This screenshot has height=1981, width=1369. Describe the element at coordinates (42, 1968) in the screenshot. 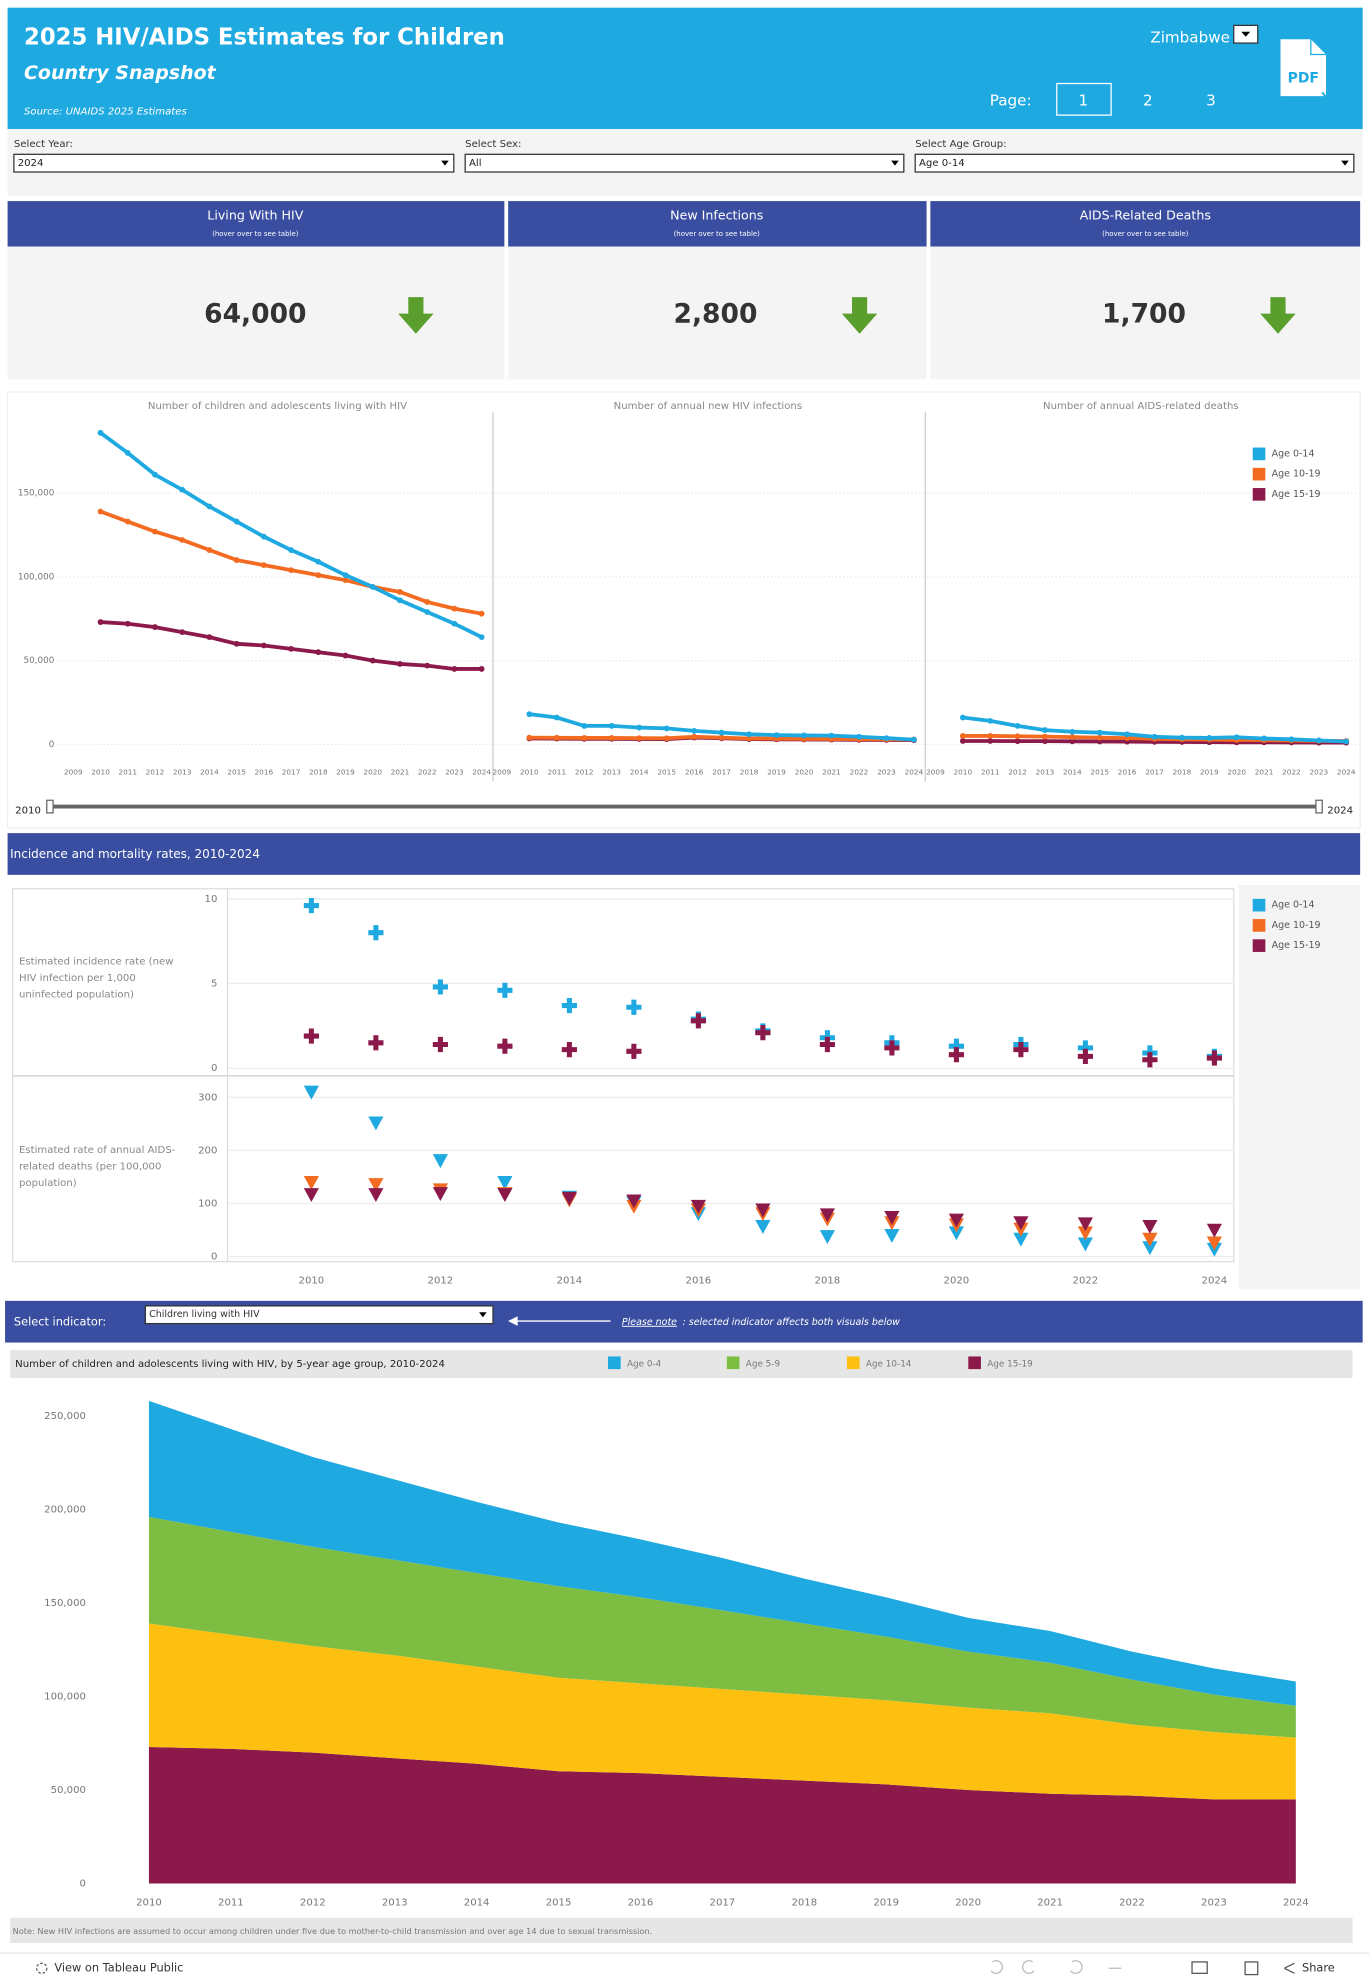

I see `tableau-icon` at that location.